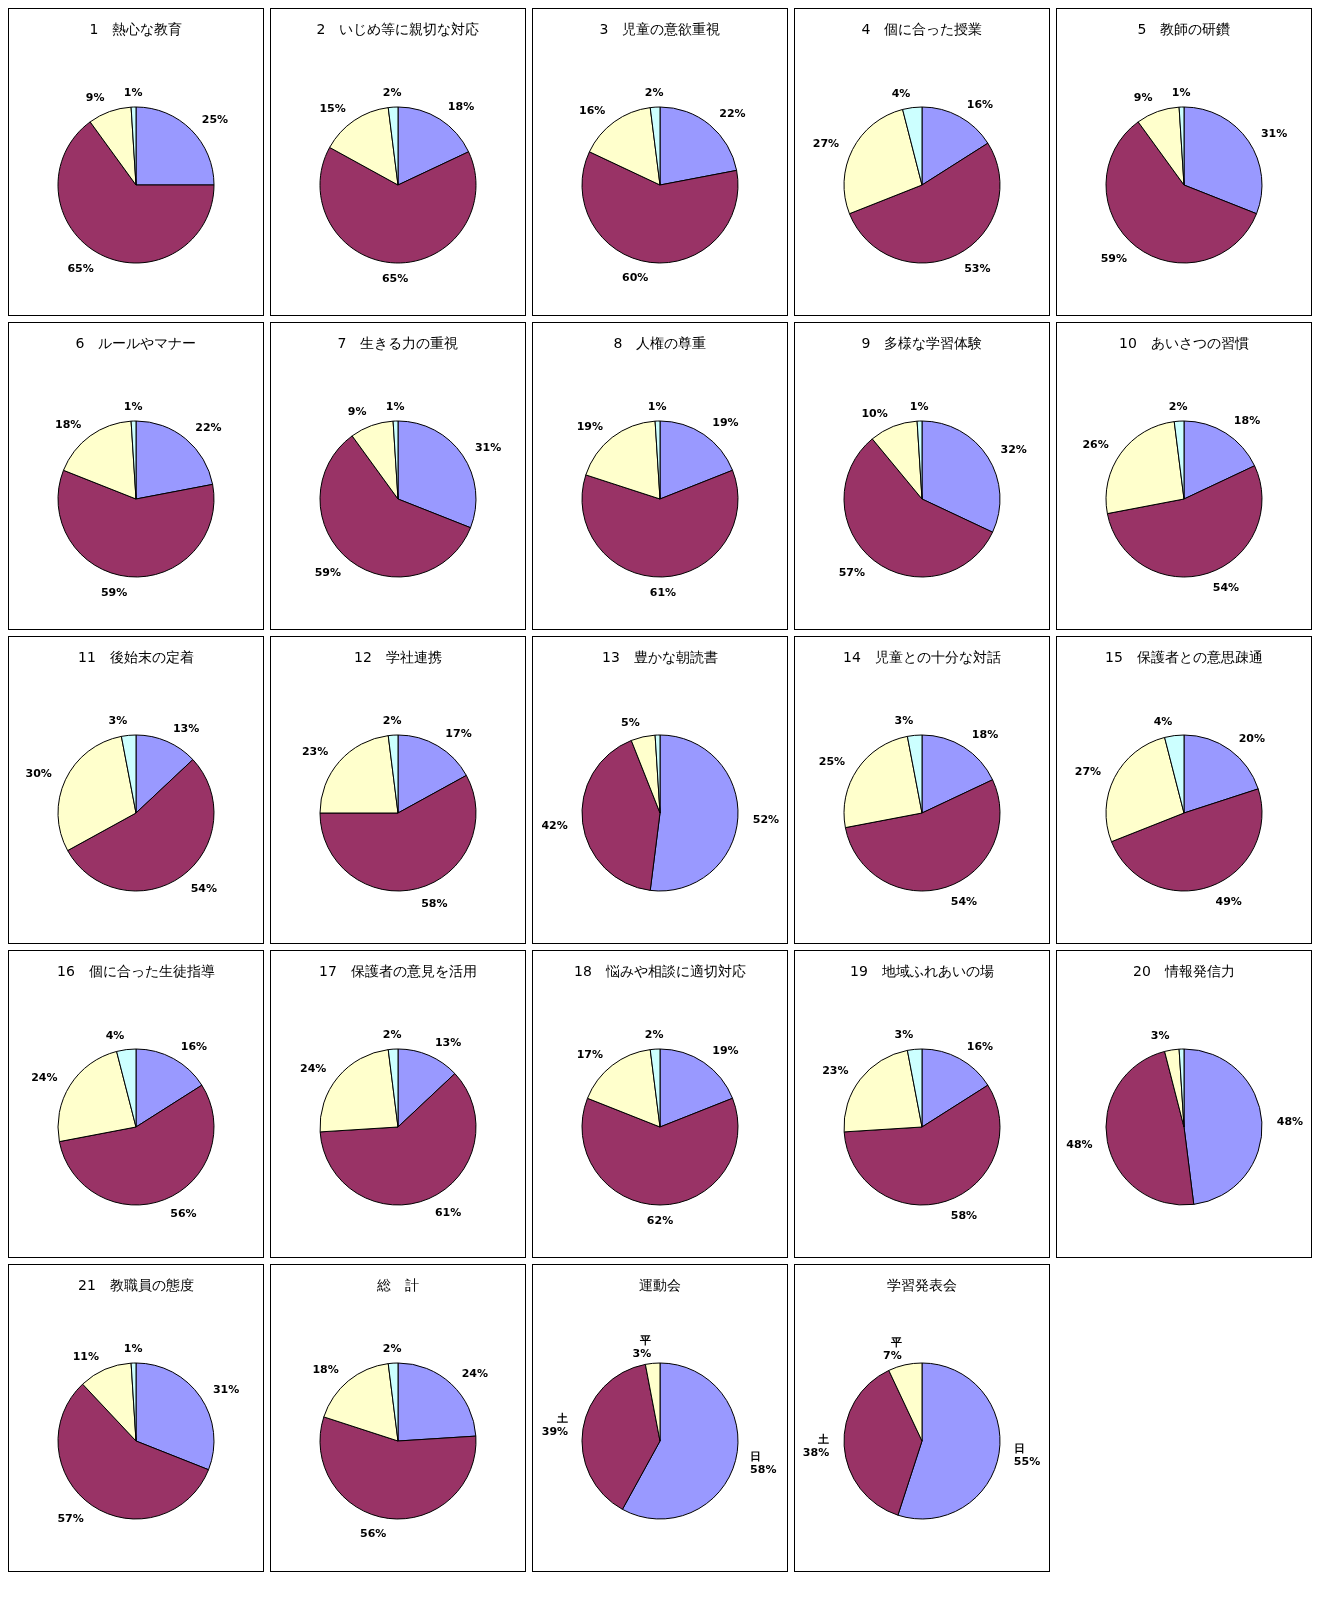  Describe the element at coordinates (1184, 344) in the screenshot. I see `chart-title: 10 あいさつの習慣` at that location.